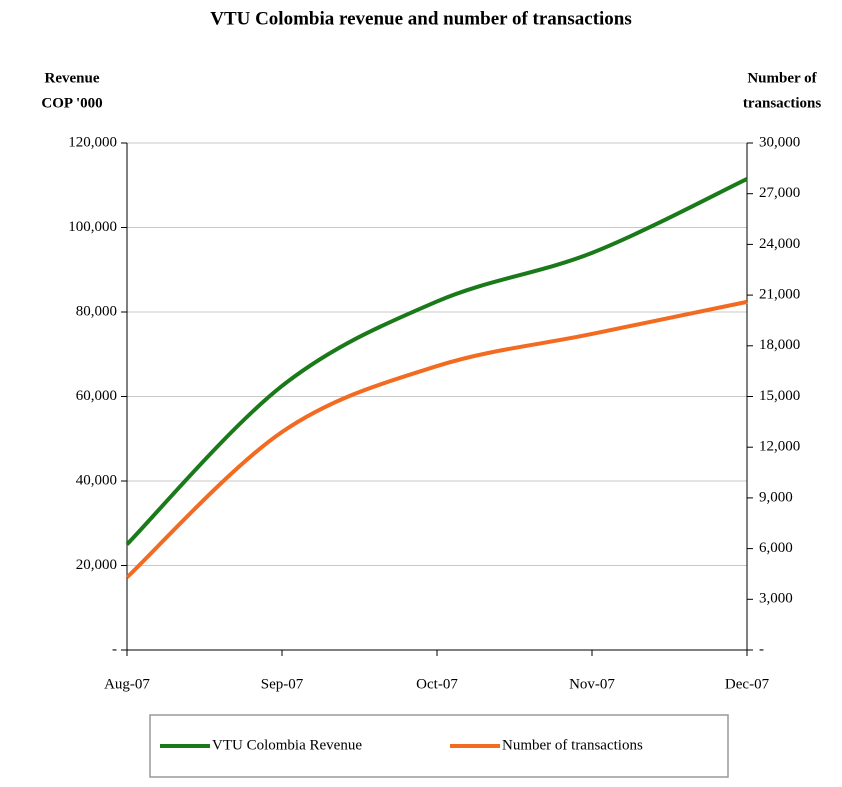  I want to click on y-tick-label: -, so click(114, 649).